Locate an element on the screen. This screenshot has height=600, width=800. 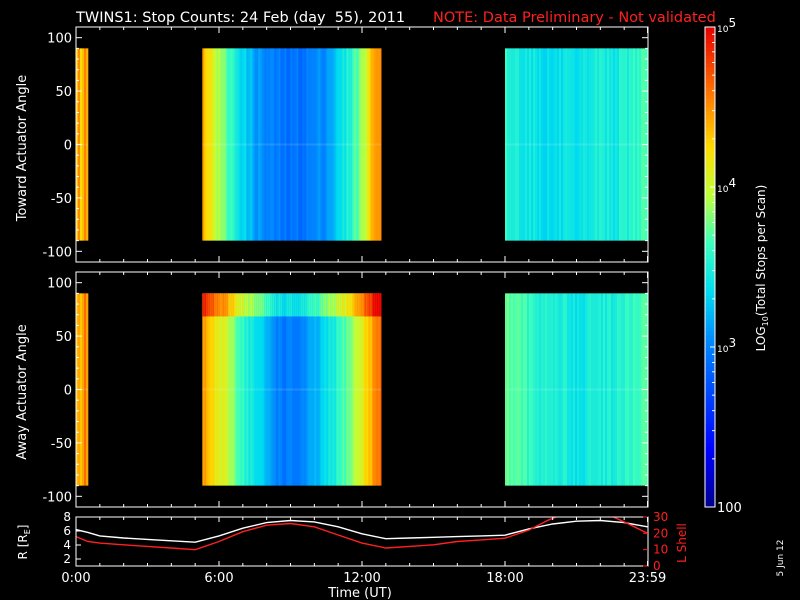
away-y-tick-label: 0 is located at coordinates (68, 391).